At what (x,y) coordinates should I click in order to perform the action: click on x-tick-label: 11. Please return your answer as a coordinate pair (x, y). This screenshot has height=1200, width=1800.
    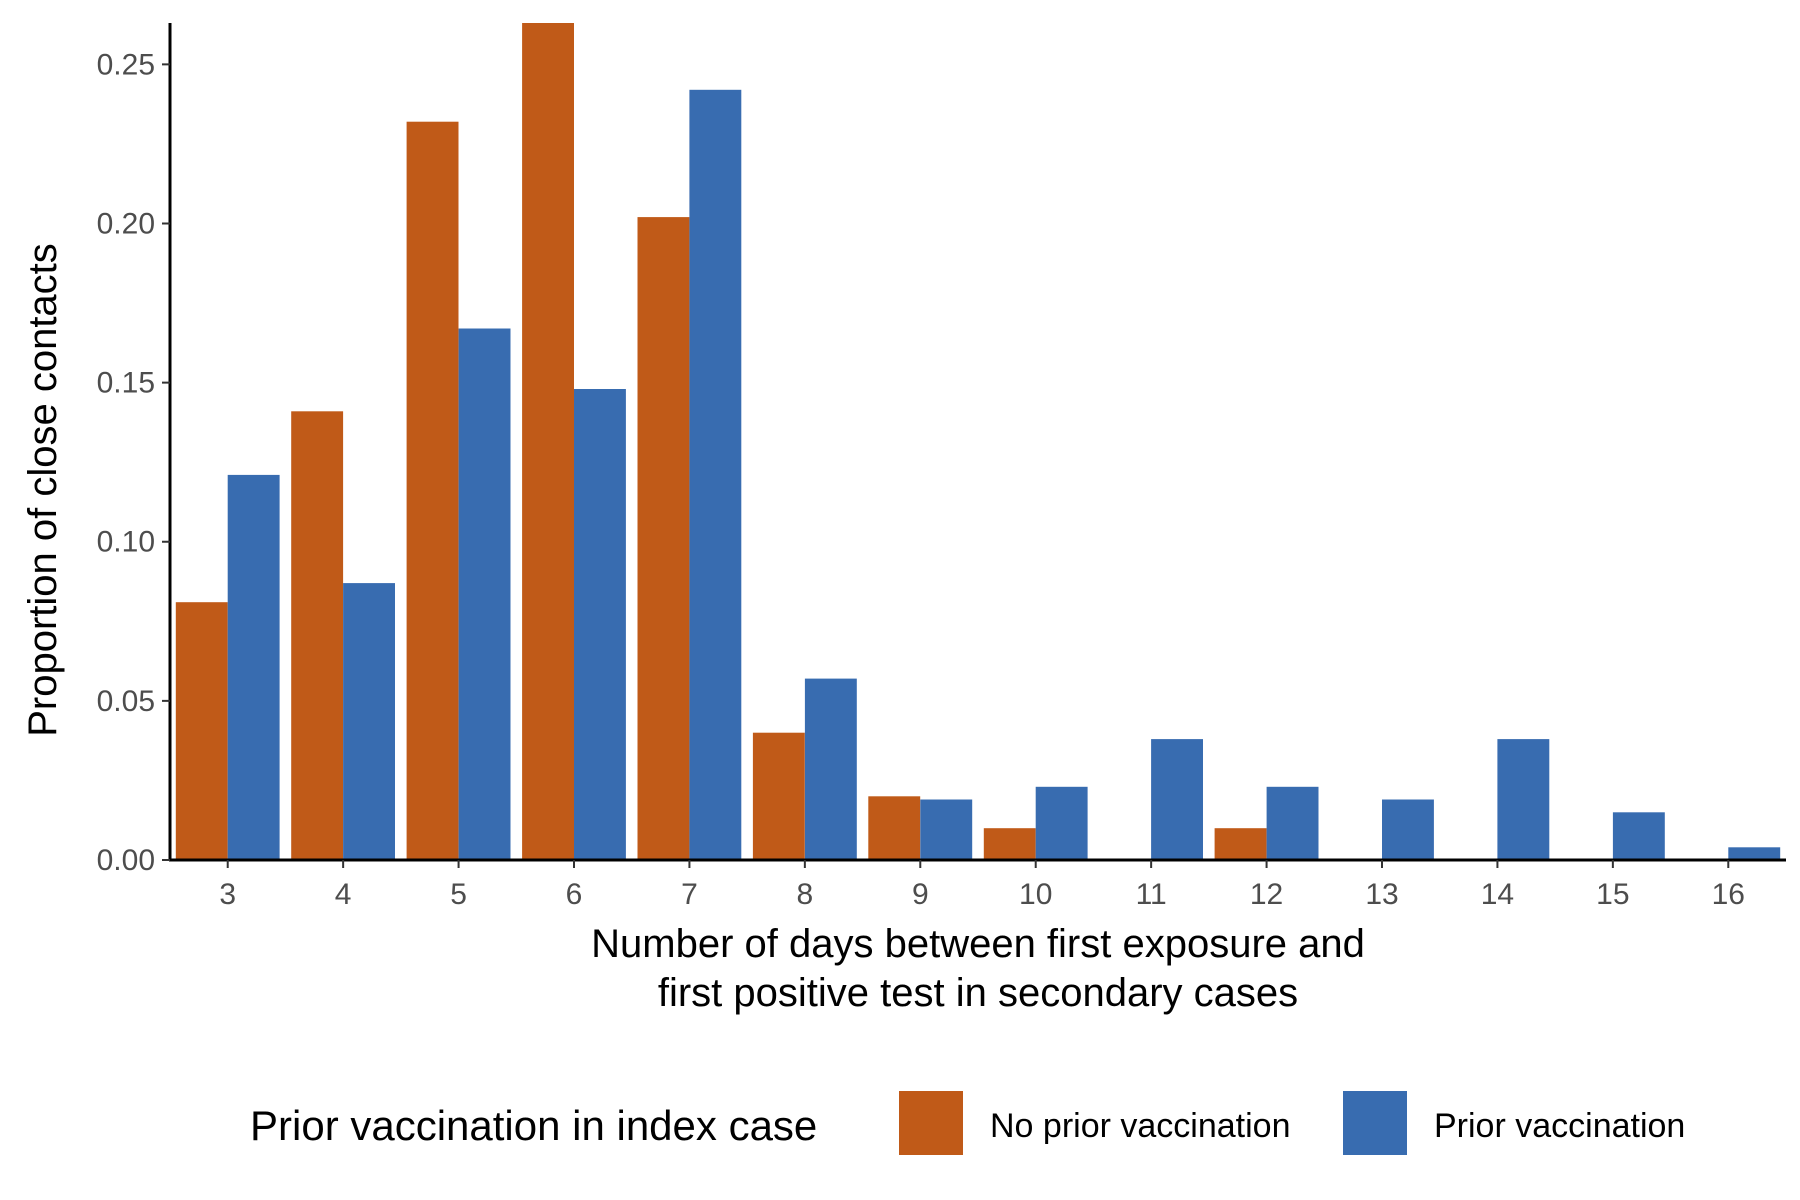
    Looking at the image, I should click on (1151, 894).